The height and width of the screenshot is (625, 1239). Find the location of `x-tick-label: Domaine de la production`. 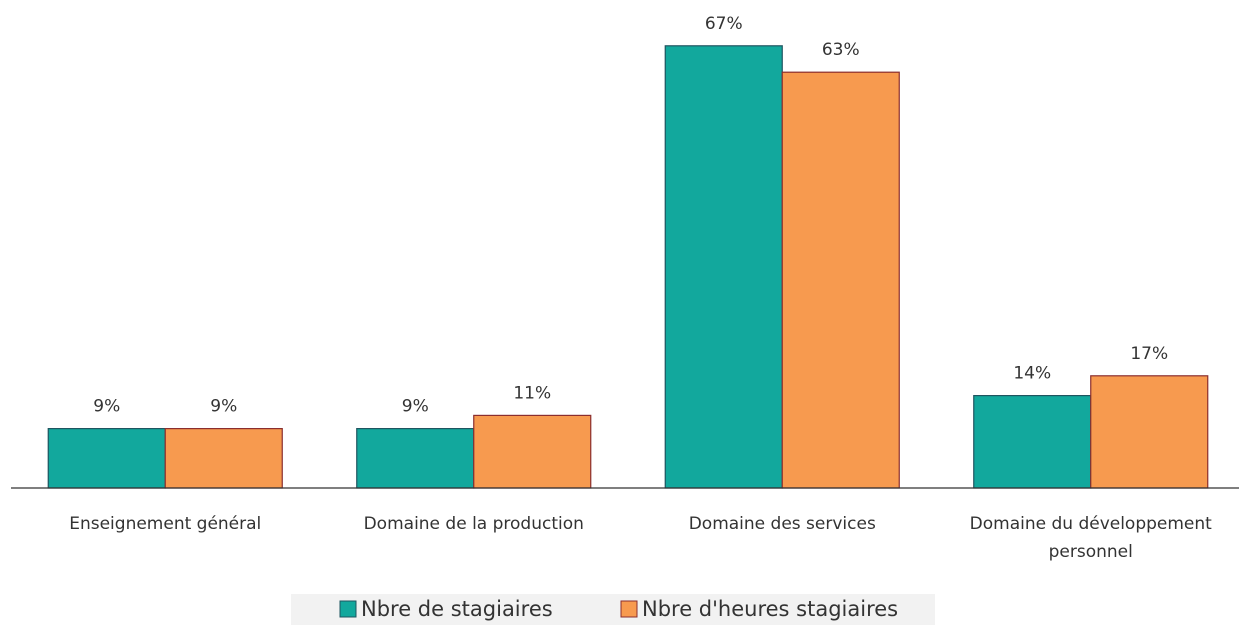

x-tick-label: Domaine de la production is located at coordinates (473, 524).